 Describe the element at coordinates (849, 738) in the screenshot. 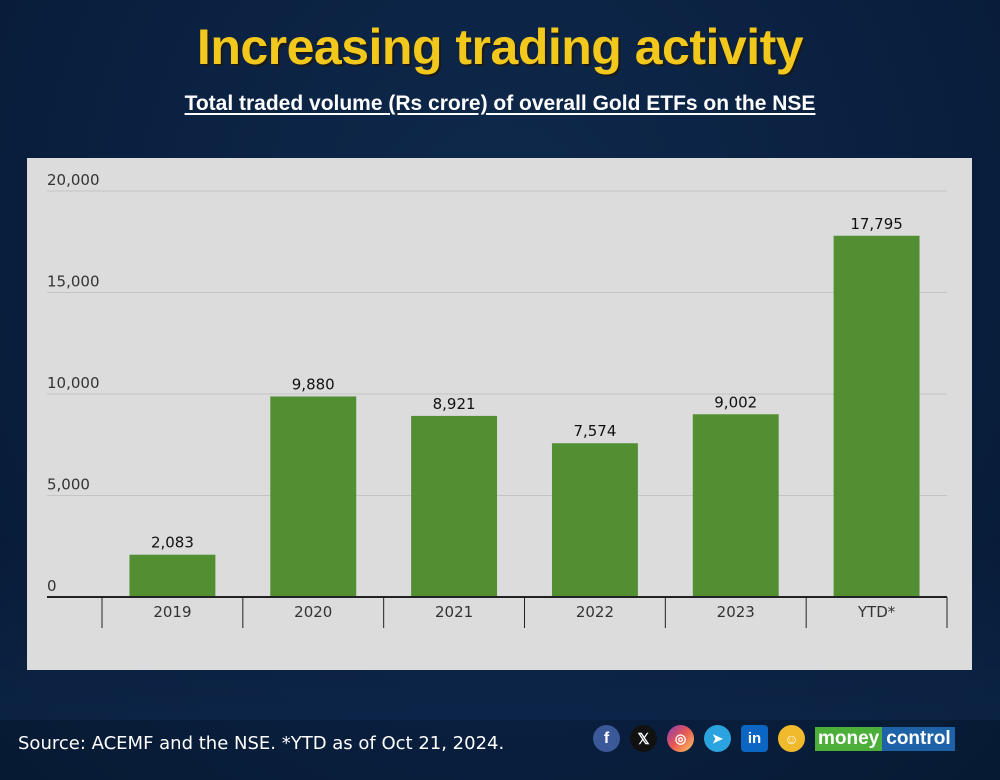

I see `brand-part-money: money` at that location.